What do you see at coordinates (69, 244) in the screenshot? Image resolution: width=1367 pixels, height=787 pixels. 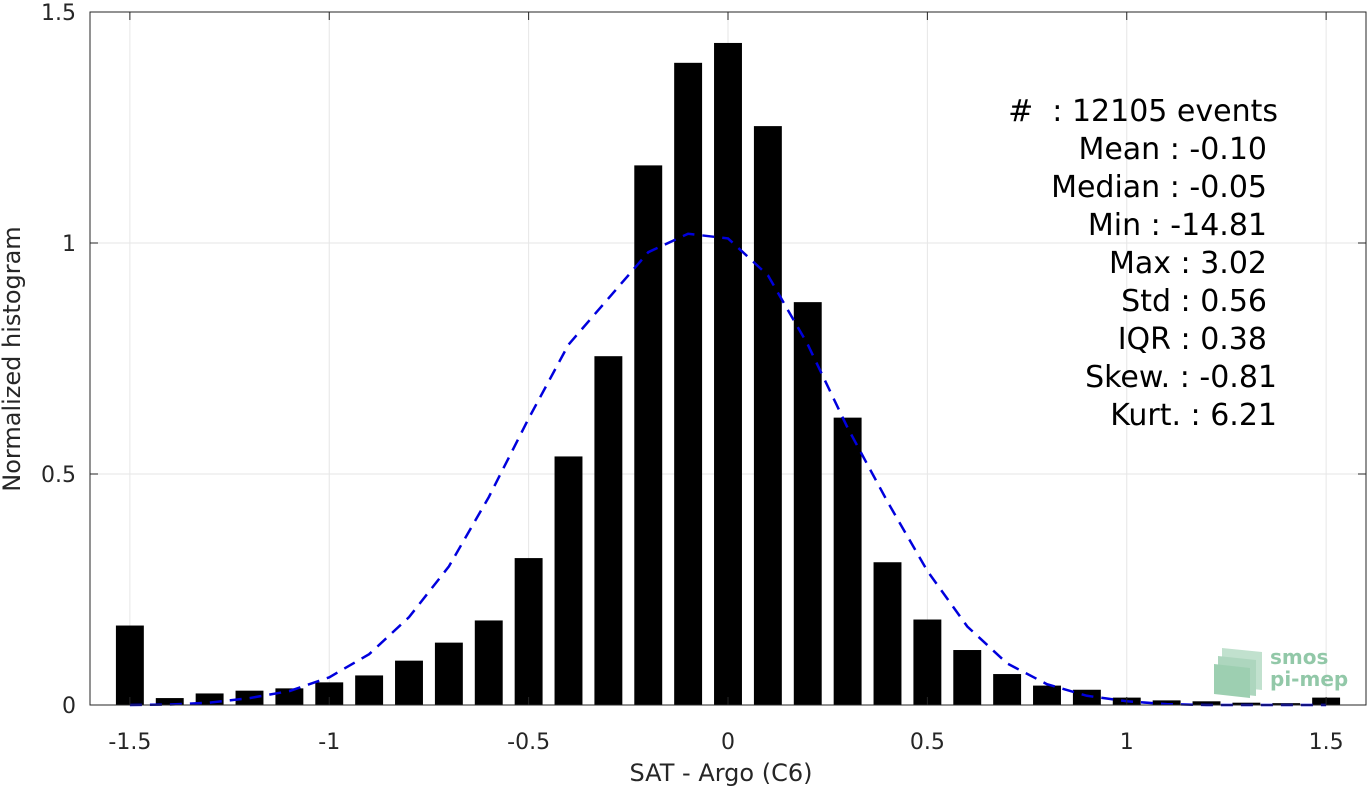 I see `y-tick-label: 1` at bounding box center [69, 244].